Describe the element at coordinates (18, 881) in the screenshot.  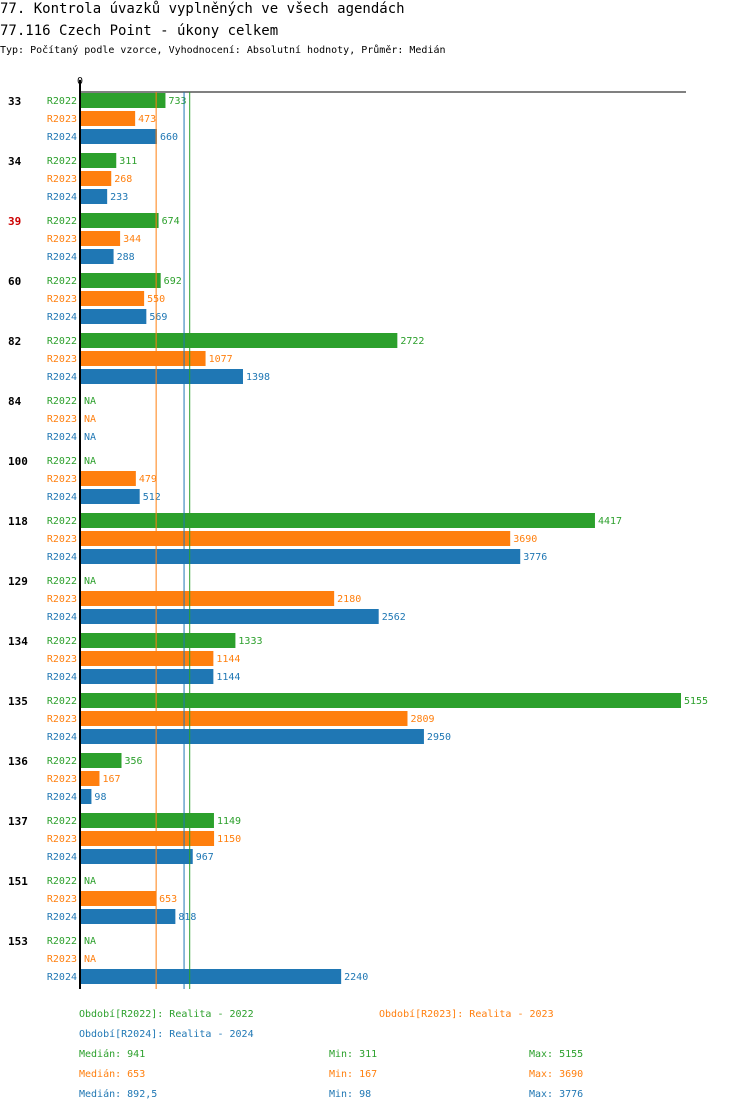
I see `group-label: 151` at that location.